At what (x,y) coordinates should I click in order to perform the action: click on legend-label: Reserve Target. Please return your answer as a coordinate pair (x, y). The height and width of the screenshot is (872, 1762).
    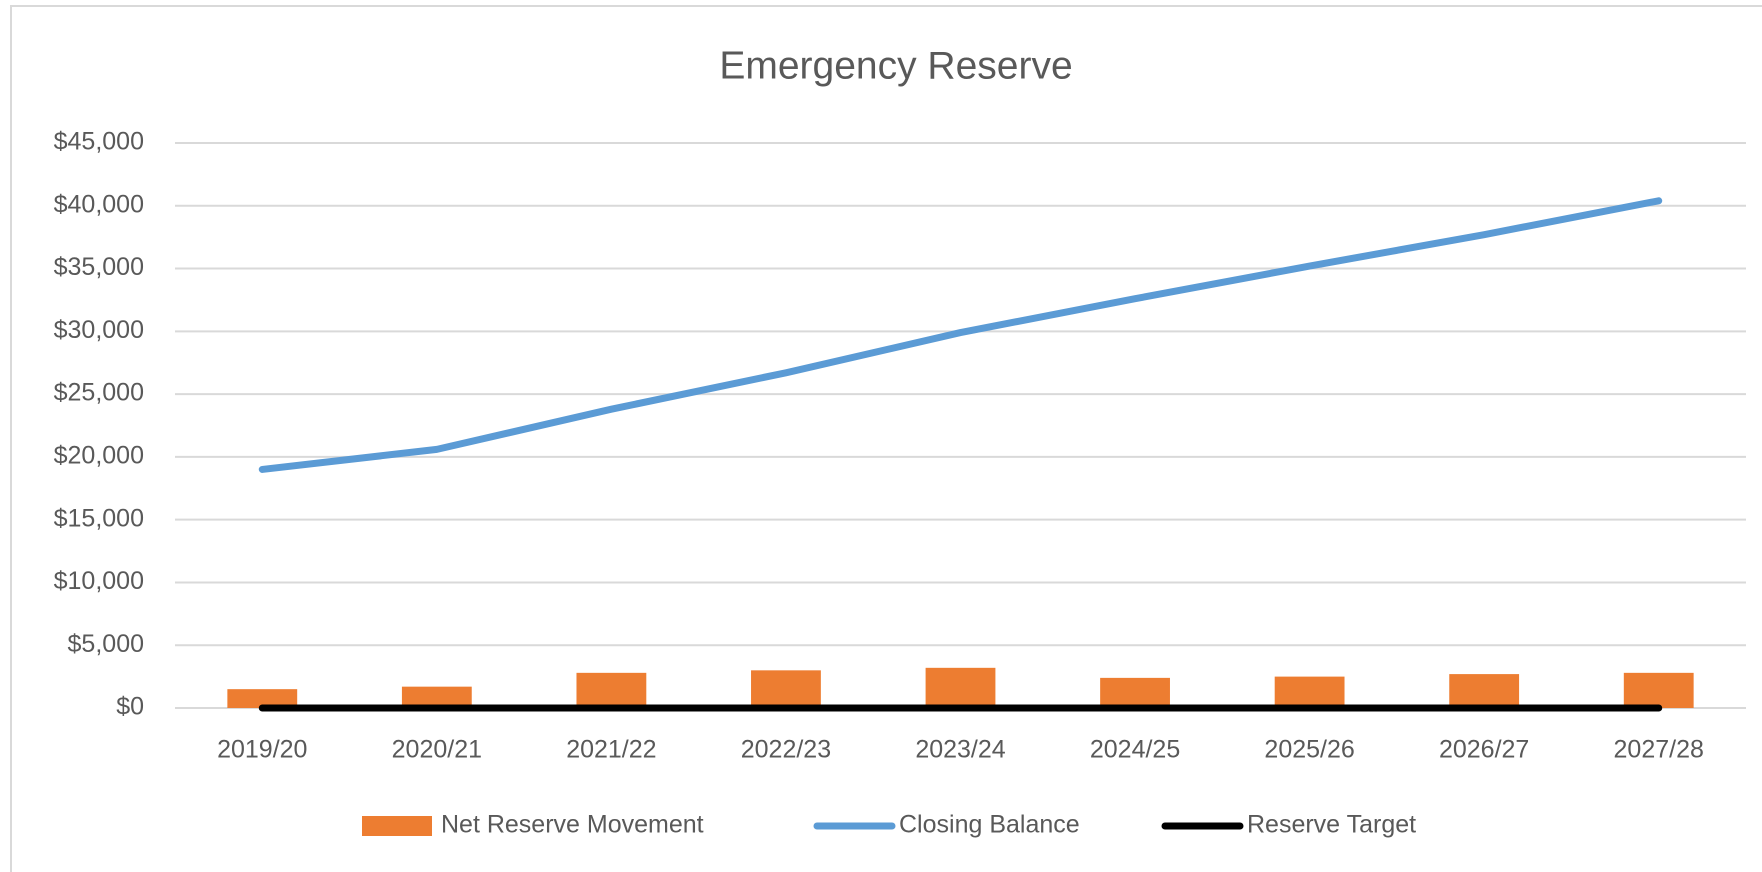
    Looking at the image, I should click on (1331, 825).